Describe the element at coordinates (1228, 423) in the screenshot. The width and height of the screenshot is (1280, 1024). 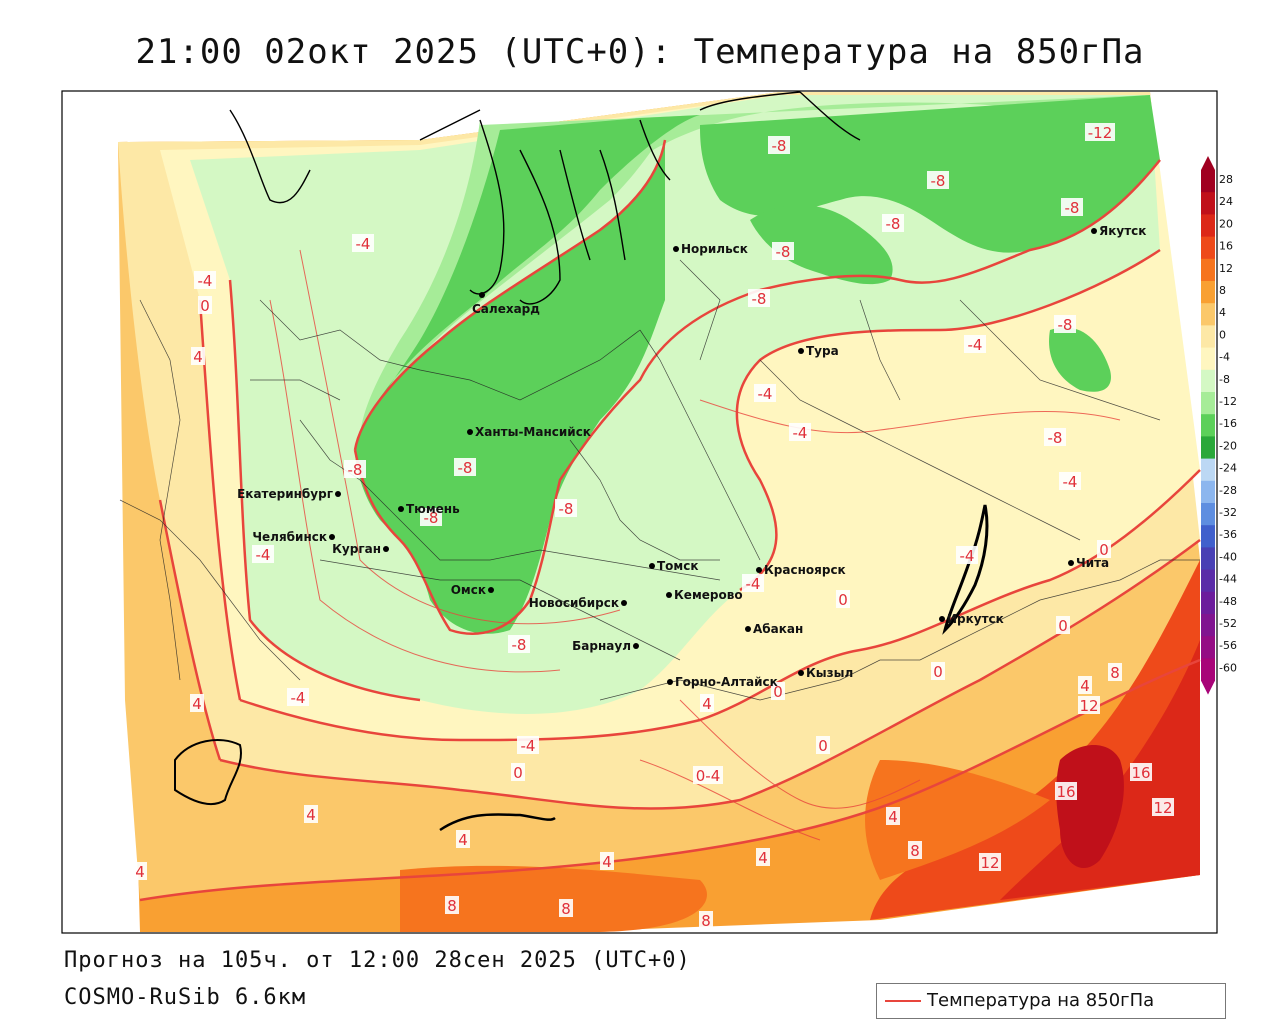
I see `colorbar-label: -16` at that location.